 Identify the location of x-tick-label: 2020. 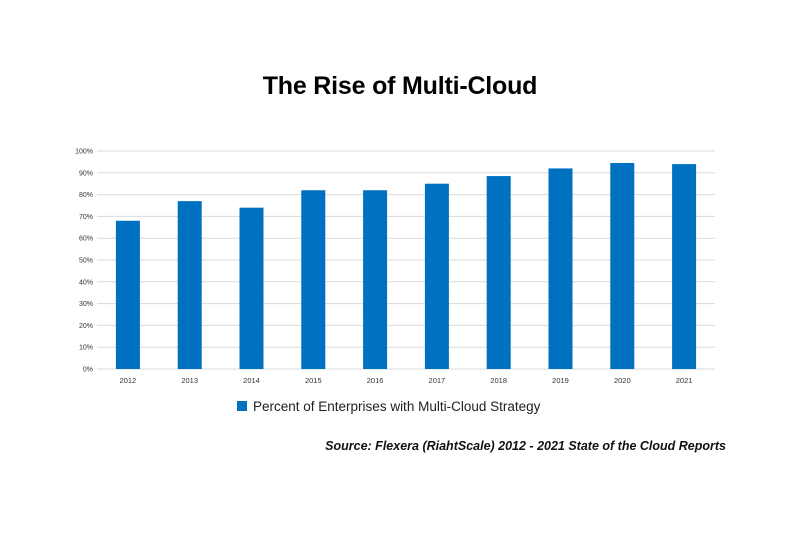
(622, 380).